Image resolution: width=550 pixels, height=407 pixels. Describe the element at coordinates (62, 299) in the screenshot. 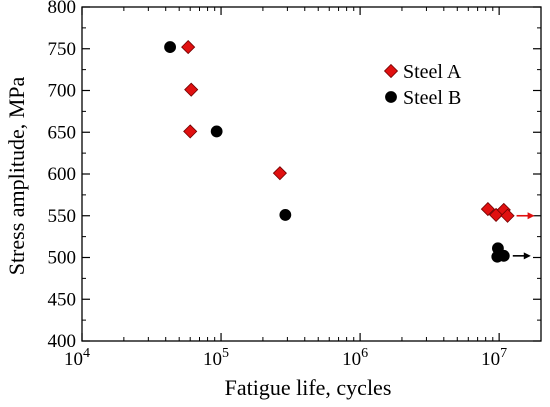

I see `y-tick-label: 450` at that location.